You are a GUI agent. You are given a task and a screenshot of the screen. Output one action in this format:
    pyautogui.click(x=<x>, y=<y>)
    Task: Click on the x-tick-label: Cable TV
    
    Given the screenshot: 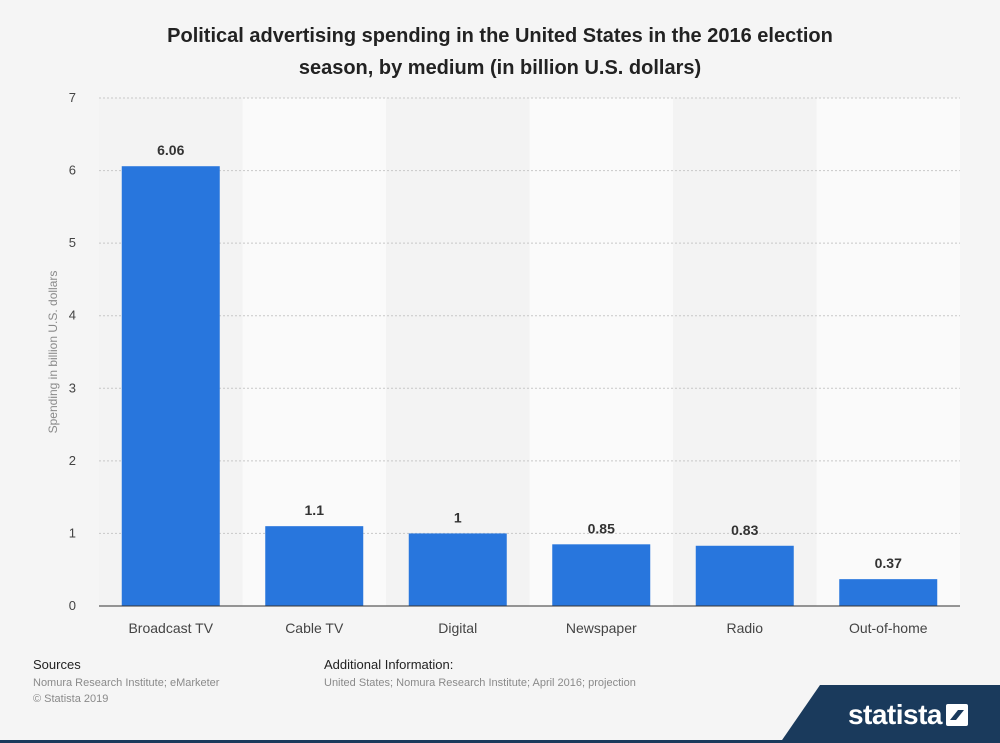 What is the action you would take?
    pyautogui.click(x=314, y=628)
    